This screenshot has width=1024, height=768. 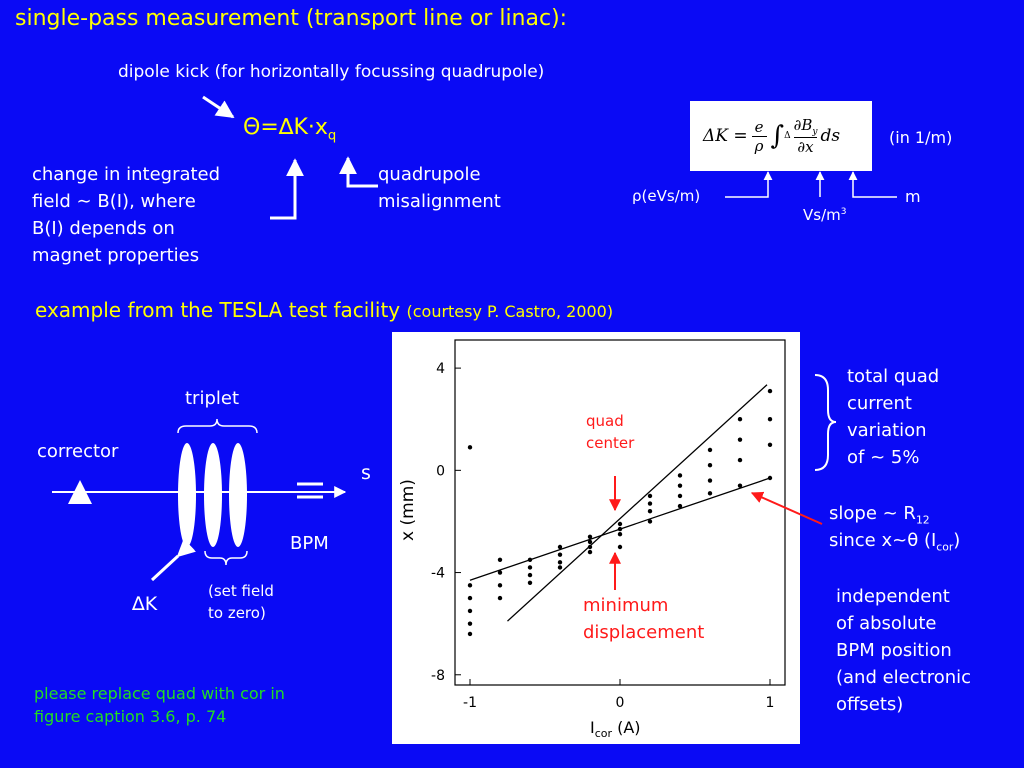 What do you see at coordinates (843, 212) in the screenshot?
I see `unit-sup: 3` at bounding box center [843, 212].